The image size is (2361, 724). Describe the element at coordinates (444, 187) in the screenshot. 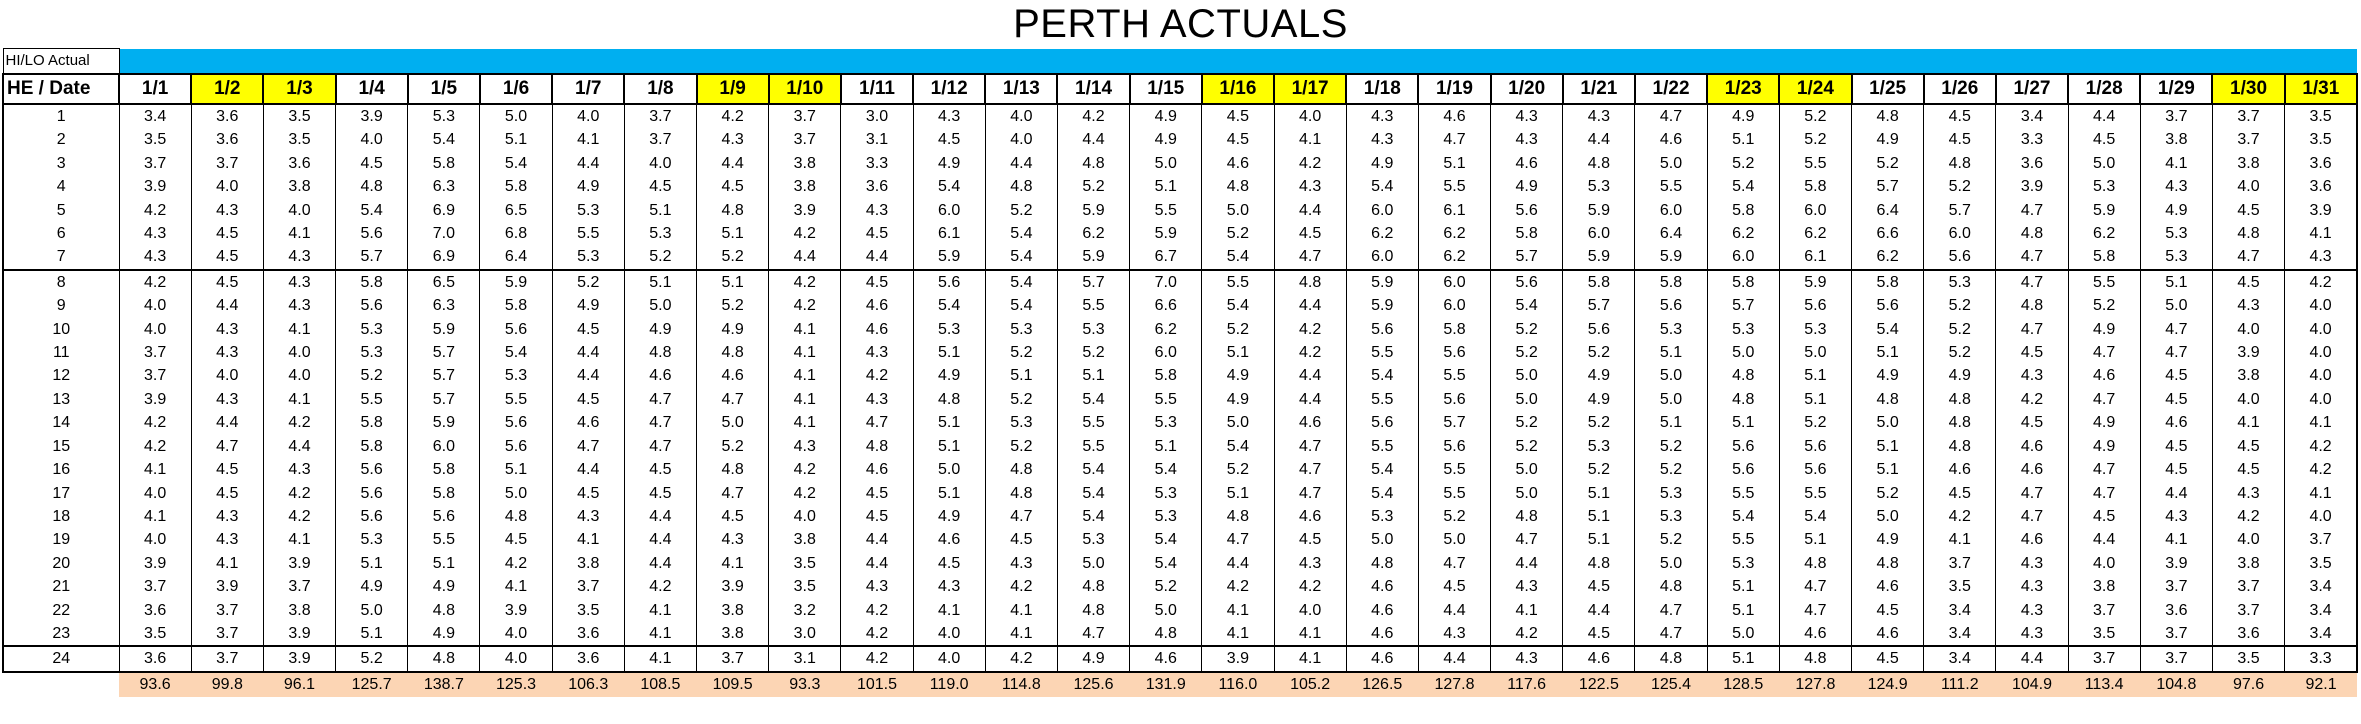

I see `value-cell: 6.3` at that location.